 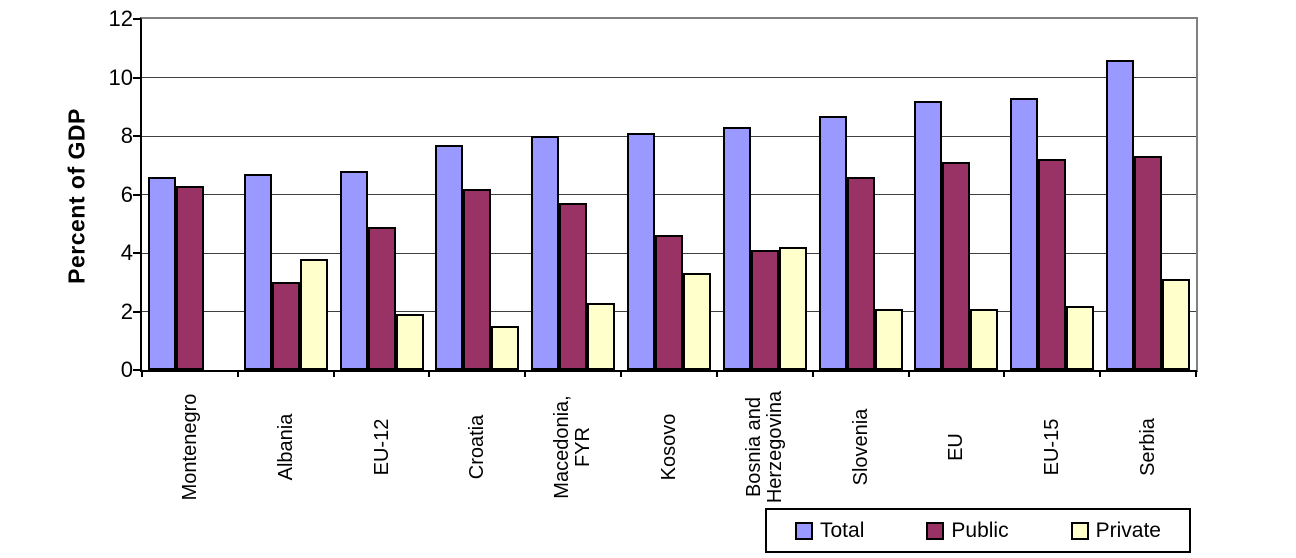 What do you see at coordinates (1120, 215) in the screenshot?
I see `bar-total-serbia` at bounding box center [1120, 215].